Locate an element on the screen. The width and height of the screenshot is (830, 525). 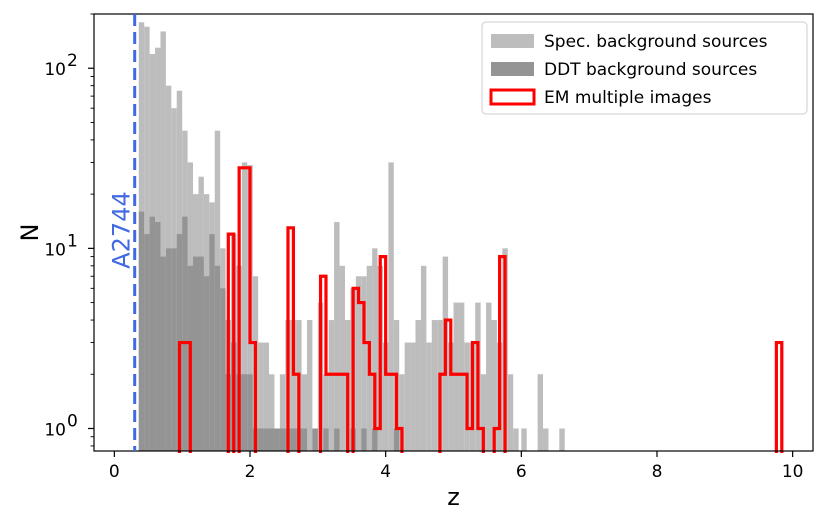
legend-label-em: EM multiple images is located at coordinates (628, 98).